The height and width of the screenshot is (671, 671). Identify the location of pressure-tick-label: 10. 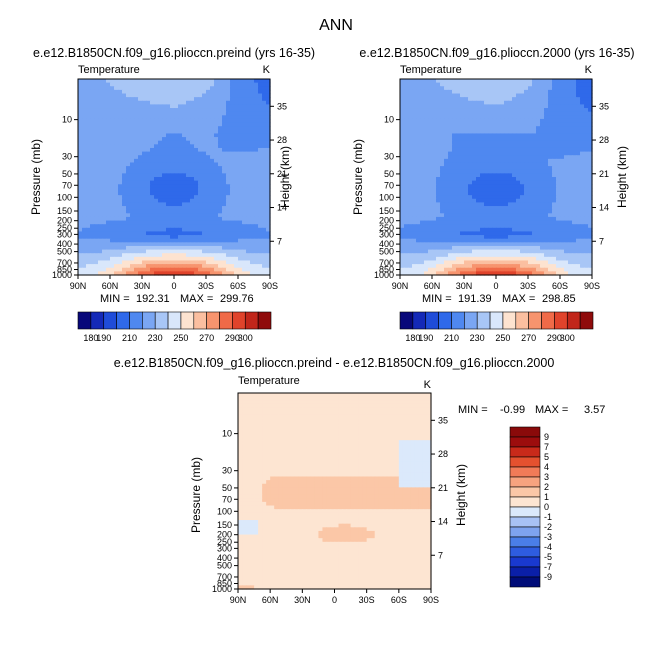
(67, 120).